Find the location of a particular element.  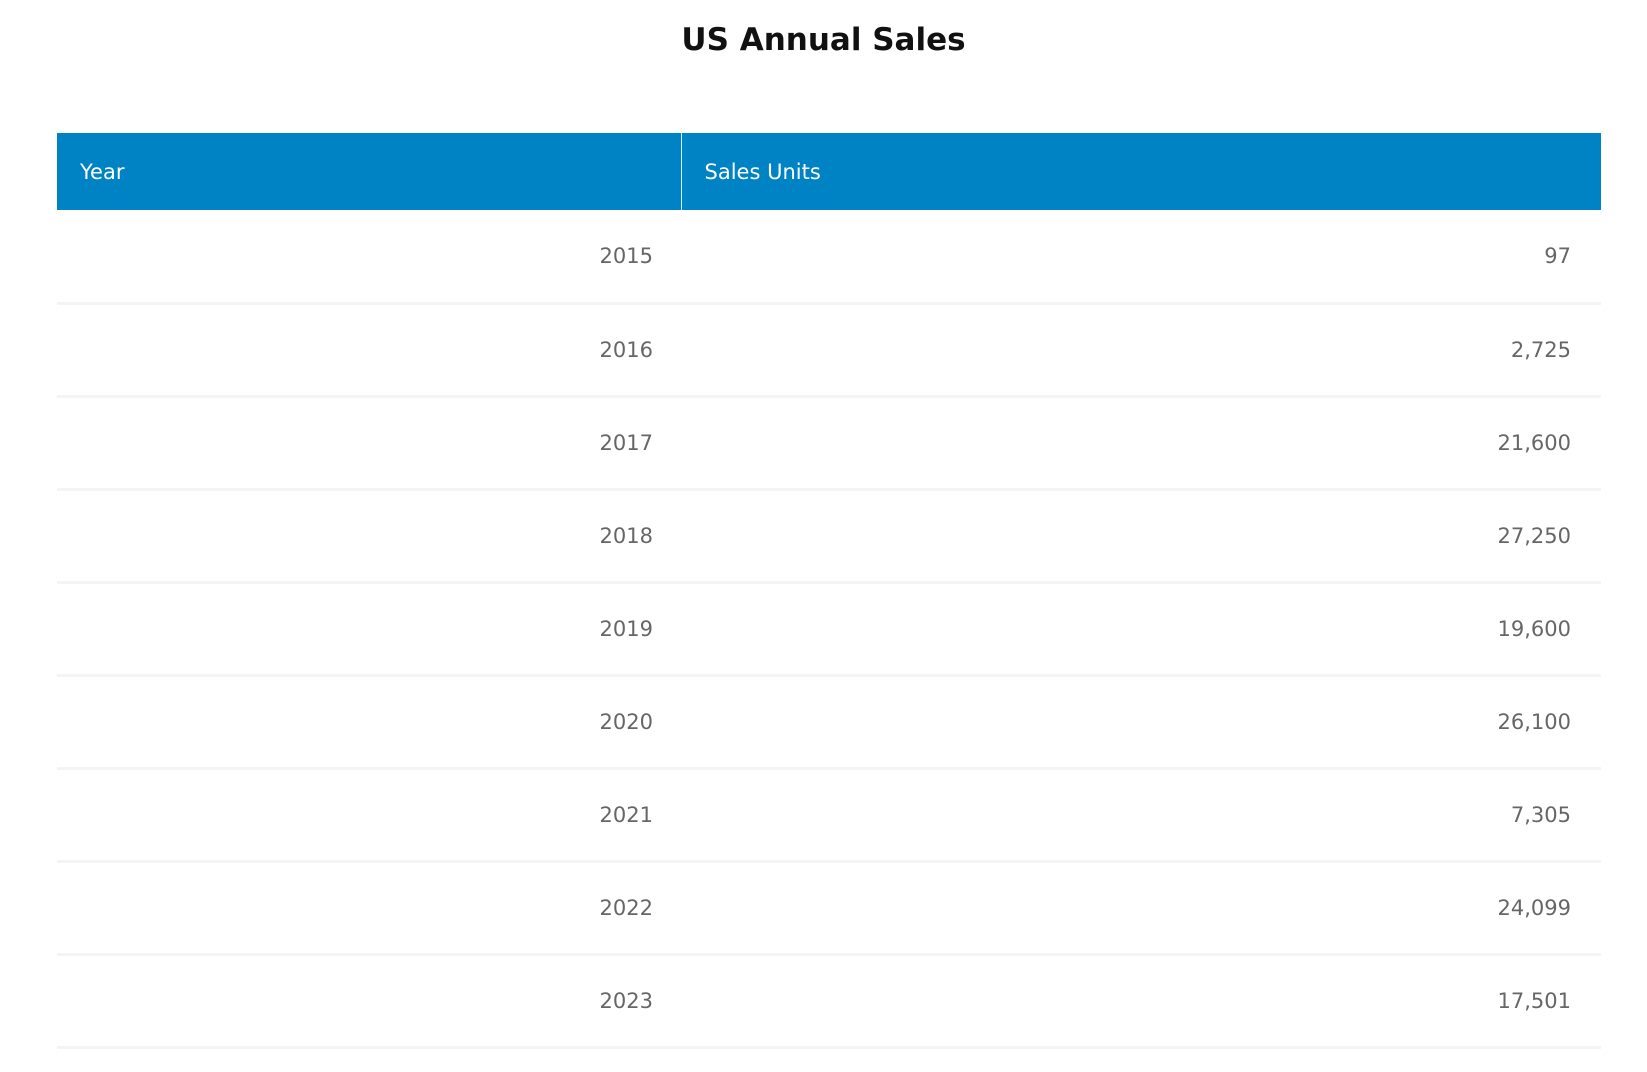

year-cell: 2016 is located at coordinates (369, 350).